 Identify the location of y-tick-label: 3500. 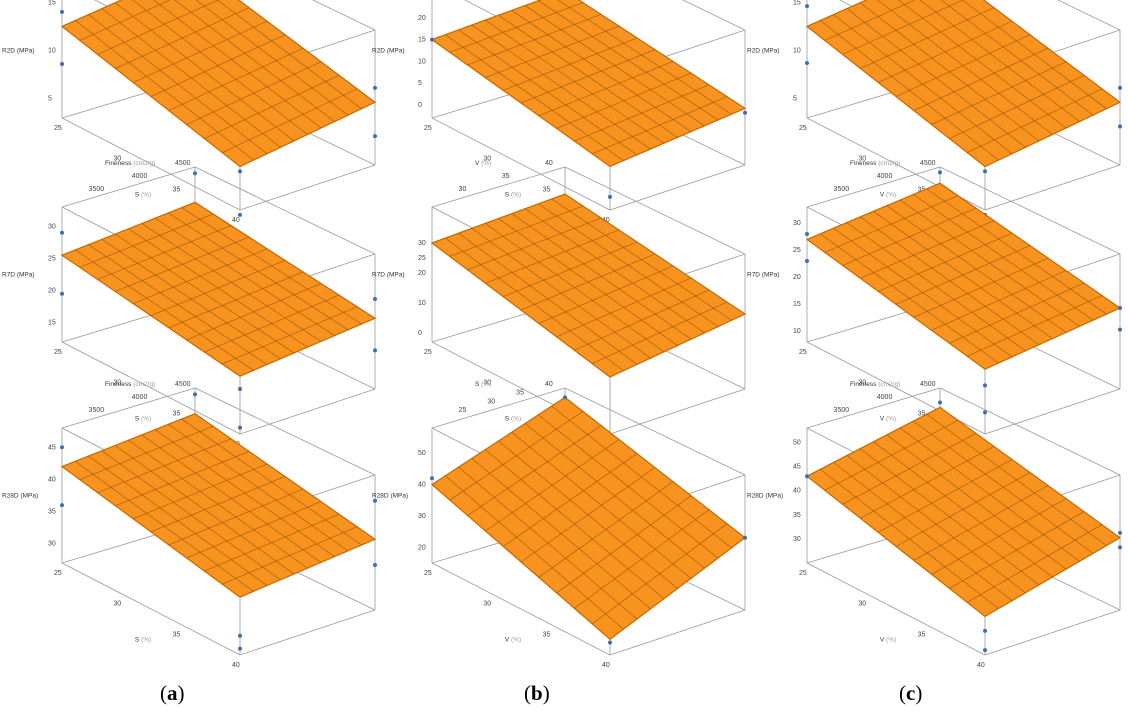
(842, 410).